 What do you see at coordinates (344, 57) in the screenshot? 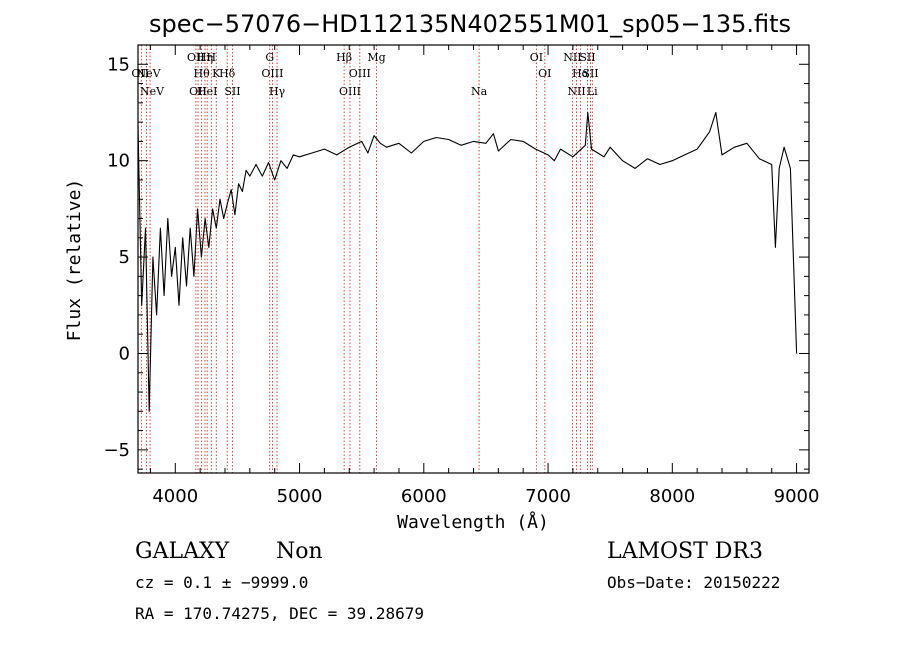
I see `line-label: Hβ` at bounding box center [344, 57].